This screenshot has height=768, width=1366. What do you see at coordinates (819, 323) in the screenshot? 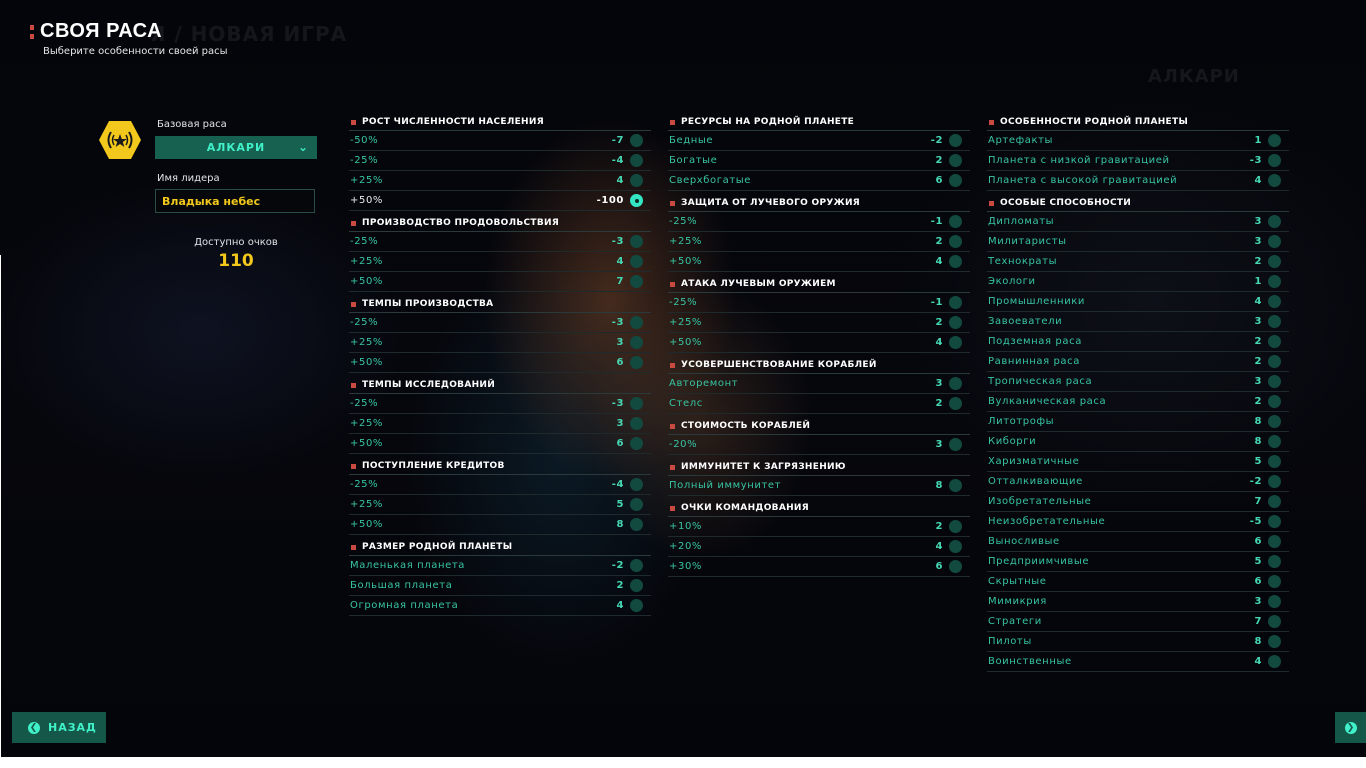
I see `trait-option: +25% 2` at bounding box center [819, 323].